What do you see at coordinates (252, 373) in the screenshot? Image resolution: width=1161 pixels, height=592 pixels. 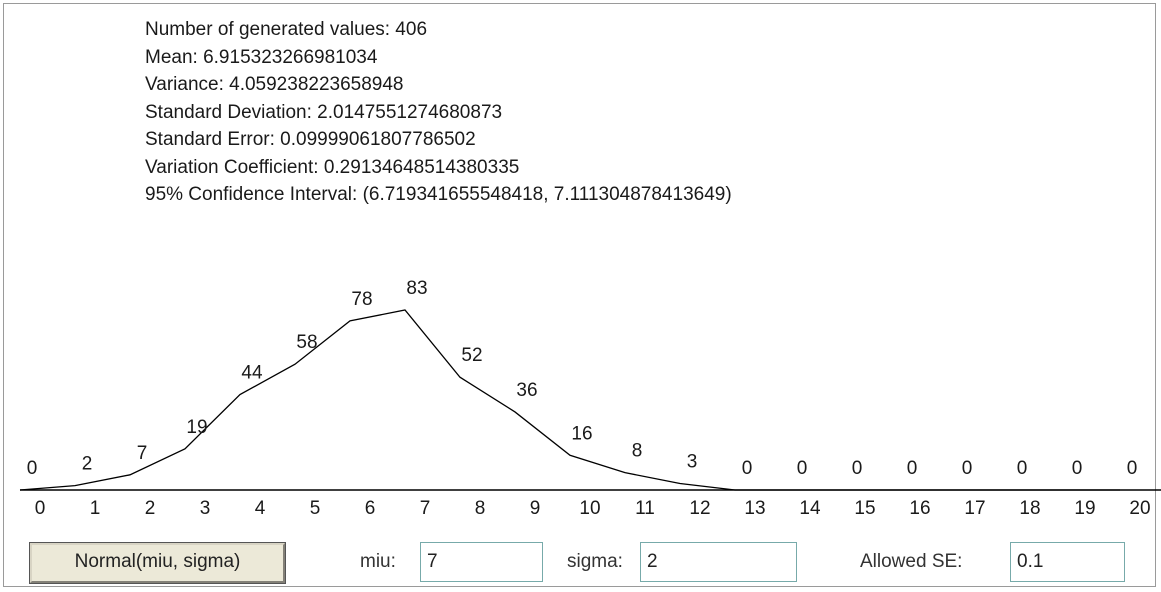 I see `data-label: 44` at bounding box center [252, 373].